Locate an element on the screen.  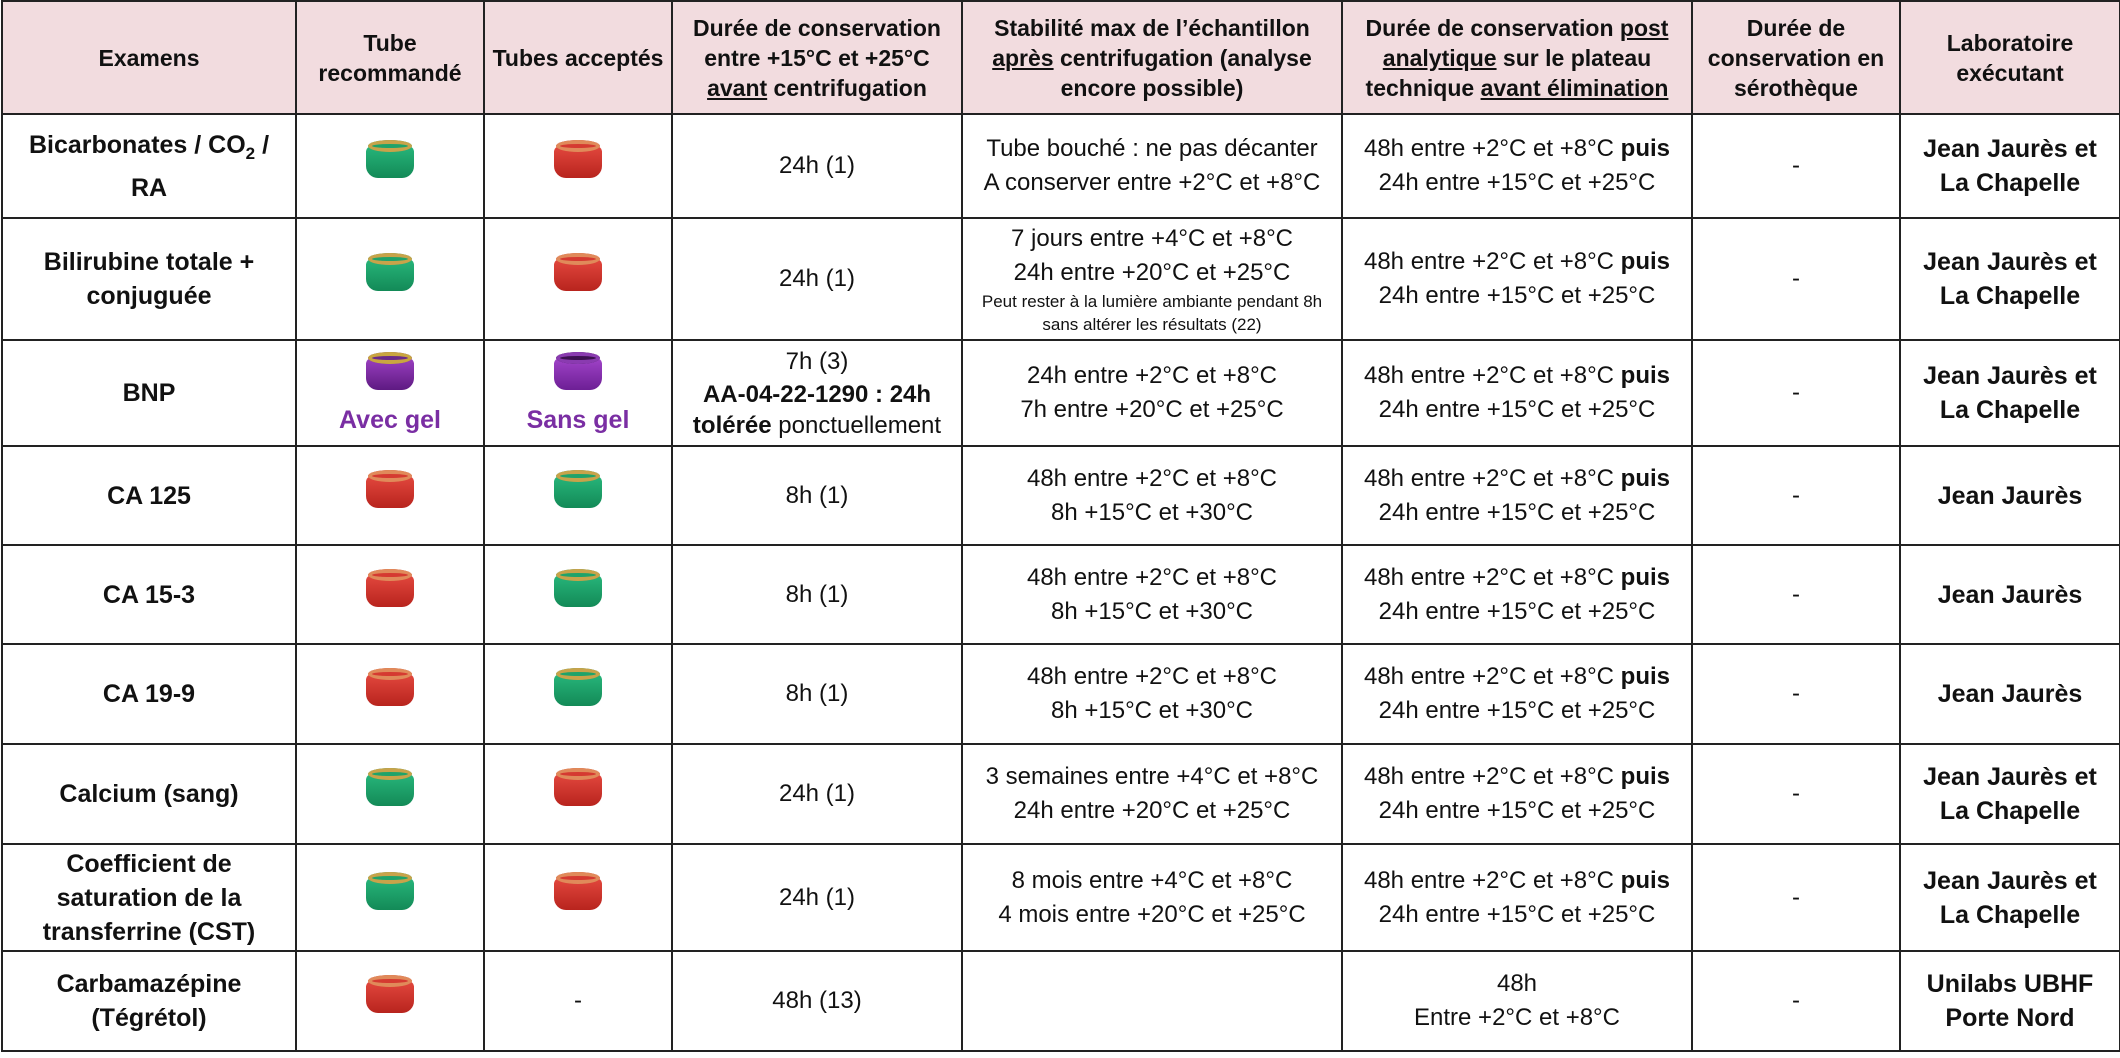
avant-line: 7h (3) is located at coordinates (817, 361).